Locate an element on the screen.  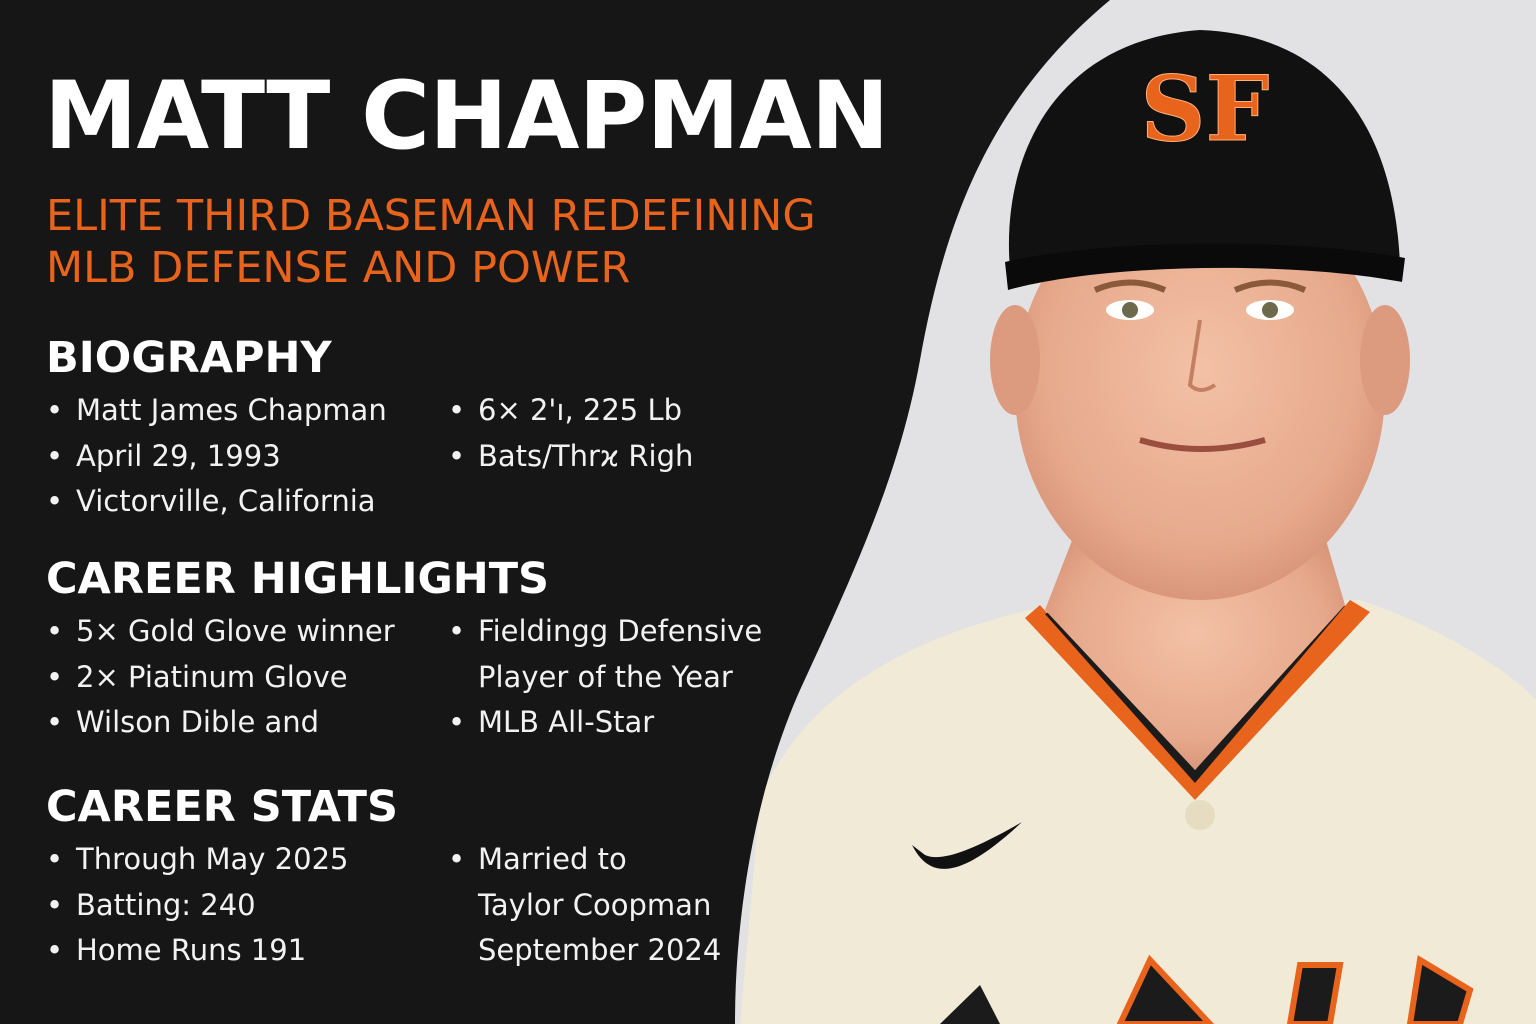
svg-text: SF is located at coordinates (1205, 109).